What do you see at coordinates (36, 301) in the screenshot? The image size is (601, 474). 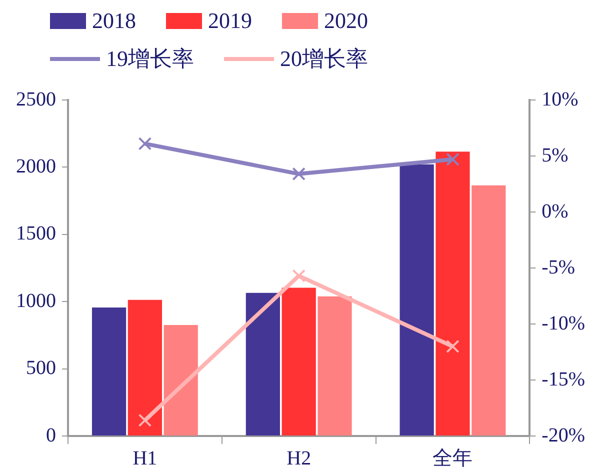 I see `y-tick-label: 1000` at bounding box center [36, 301].